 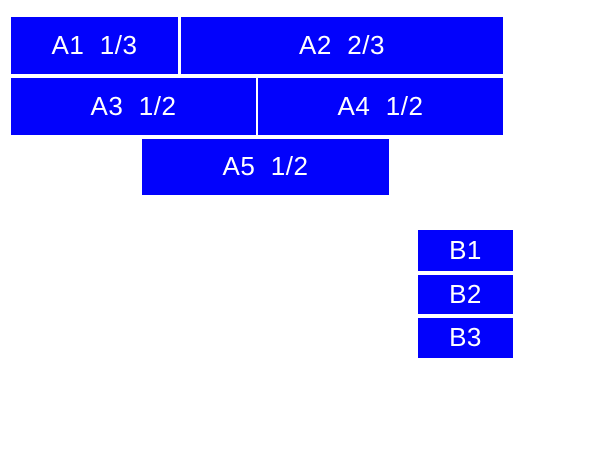 I want to click on flex-item-b2-label: B2, so click(x=465, y=293).